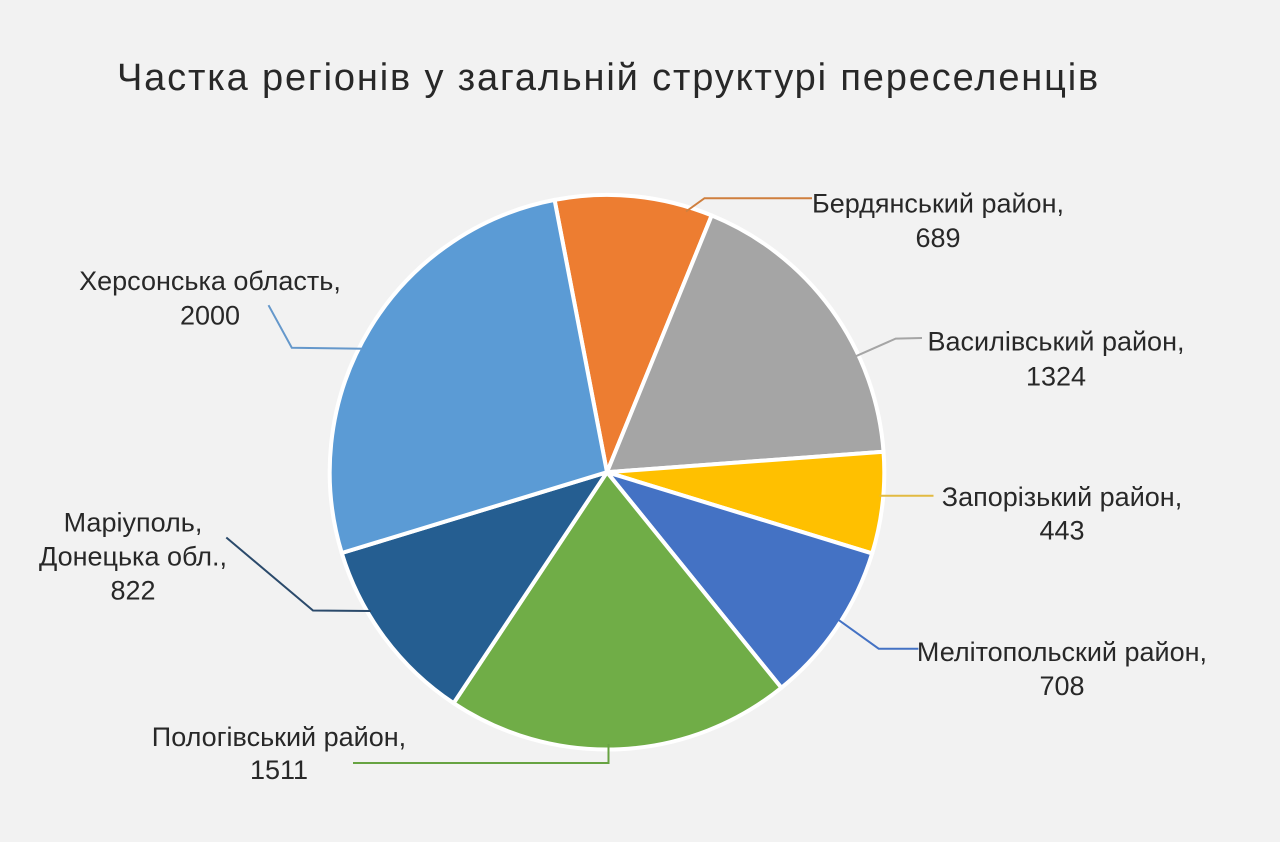  Describe the element at coordinates (1056, 342) in the screenshot. I see `svg-text: Василівський район,` at that location.